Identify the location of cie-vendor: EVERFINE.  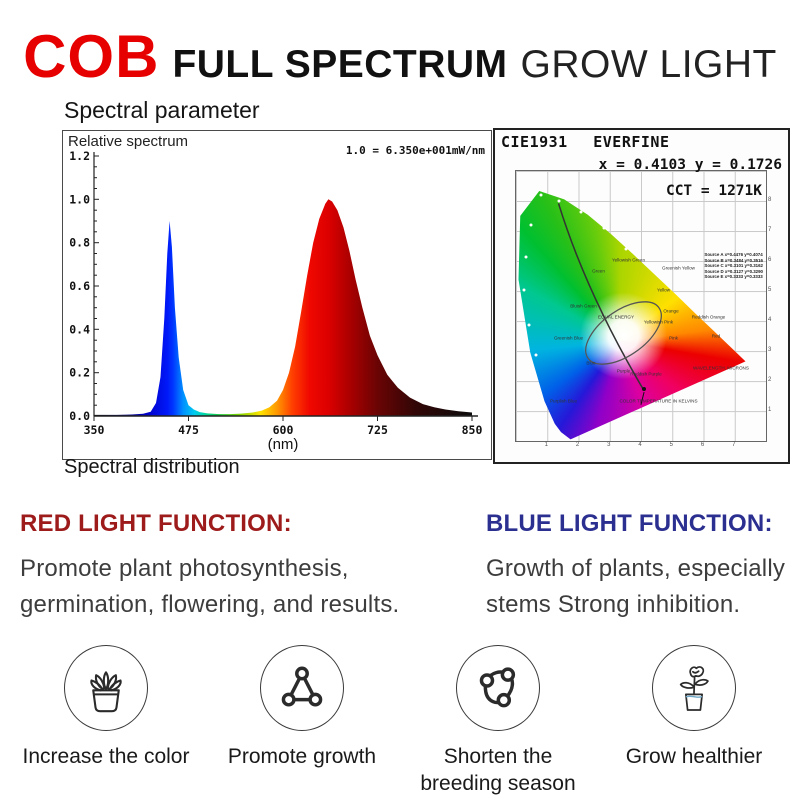
(631, 142).